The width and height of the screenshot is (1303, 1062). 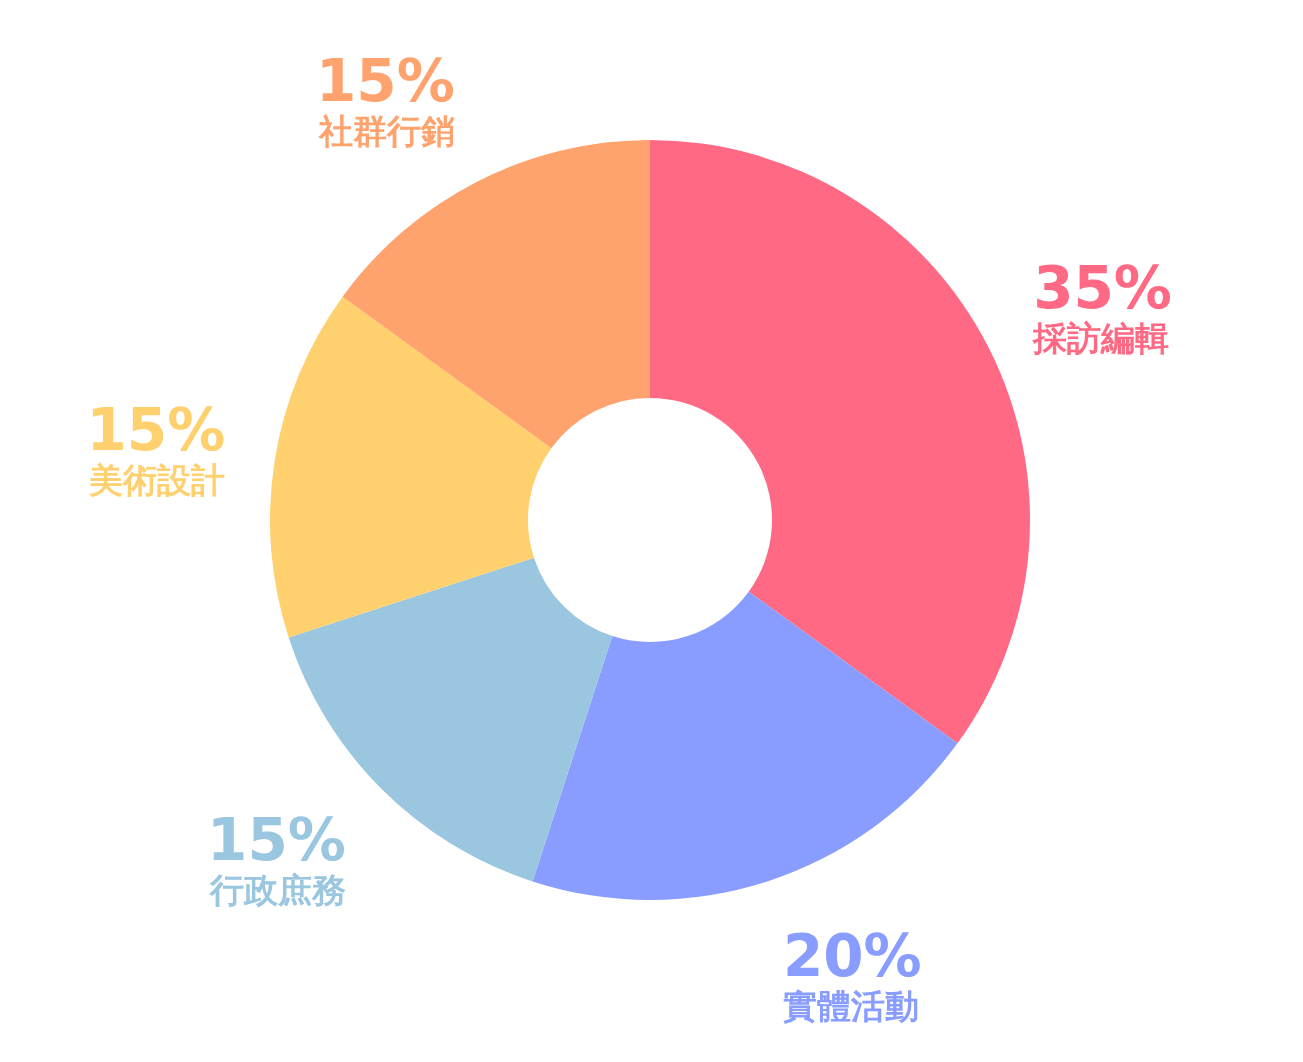 What do you see at coordinates (157, 479) in the screenshot?
I see `slice-label: 美術設計` at bounding box center [157, 479].